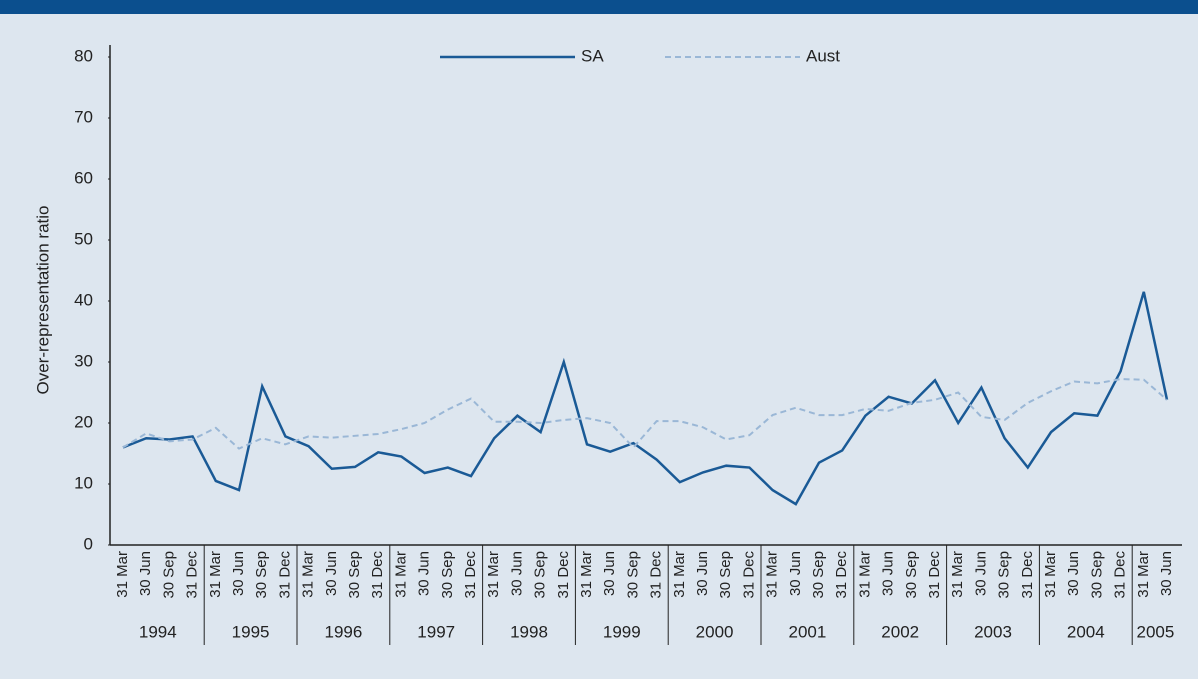 The width and height of the screenshot is (1198, 679). Describe the element at coordinates (993, 631) in the screenshot. I see `year-label: 2003` at that location.